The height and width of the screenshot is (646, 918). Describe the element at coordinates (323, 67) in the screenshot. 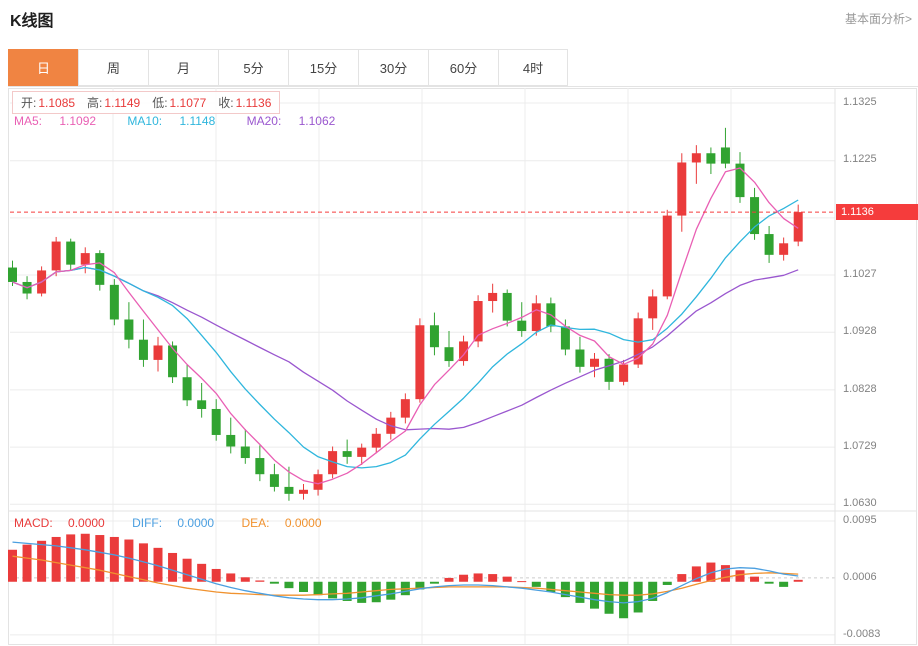

I see `tab-15min: 15分` at that location.